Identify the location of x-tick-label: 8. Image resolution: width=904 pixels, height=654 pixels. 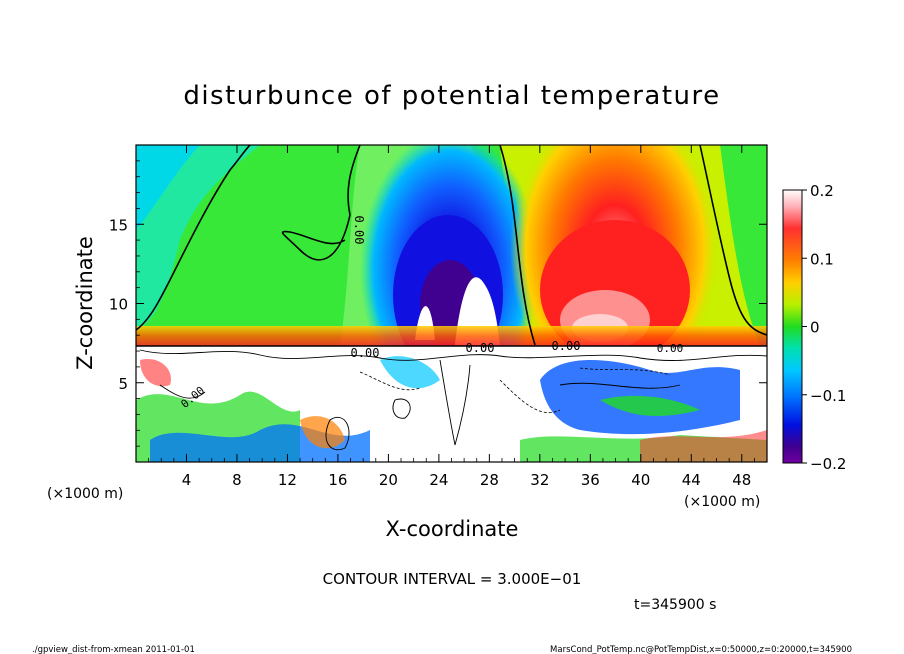
(237, 480).